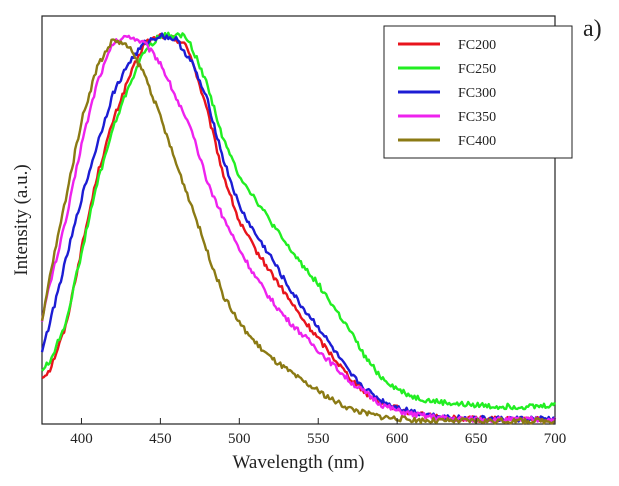  I want to click on x-tick-label: 450, so click(160, 439).